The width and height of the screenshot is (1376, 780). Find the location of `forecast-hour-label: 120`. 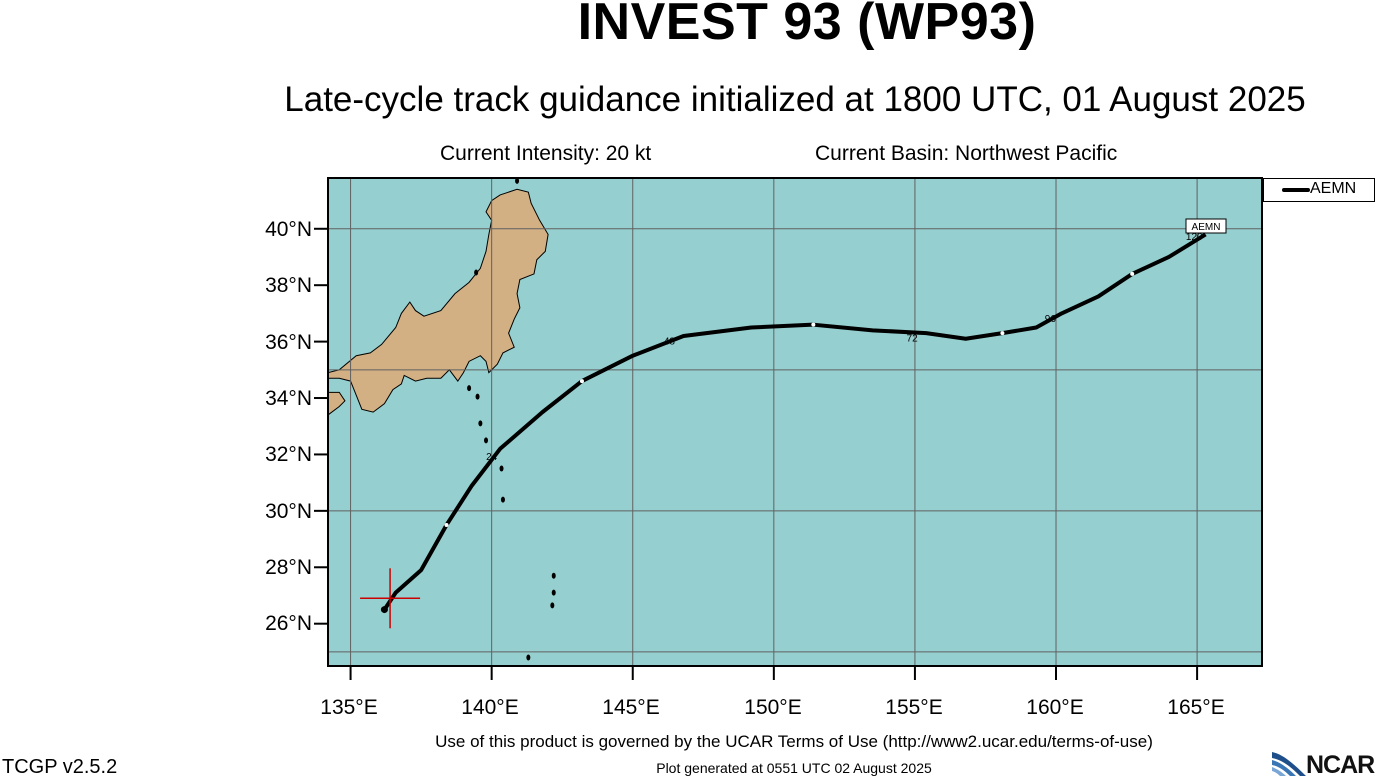

forecast-hour-label: 120 is located at coordinates (1194, 237).